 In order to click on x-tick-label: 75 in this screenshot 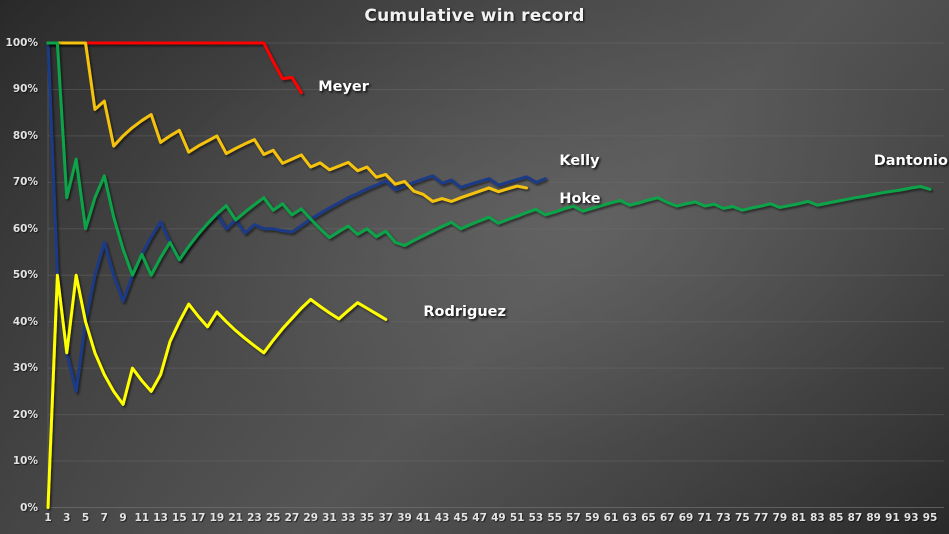, I will do `click(742, 518)`.